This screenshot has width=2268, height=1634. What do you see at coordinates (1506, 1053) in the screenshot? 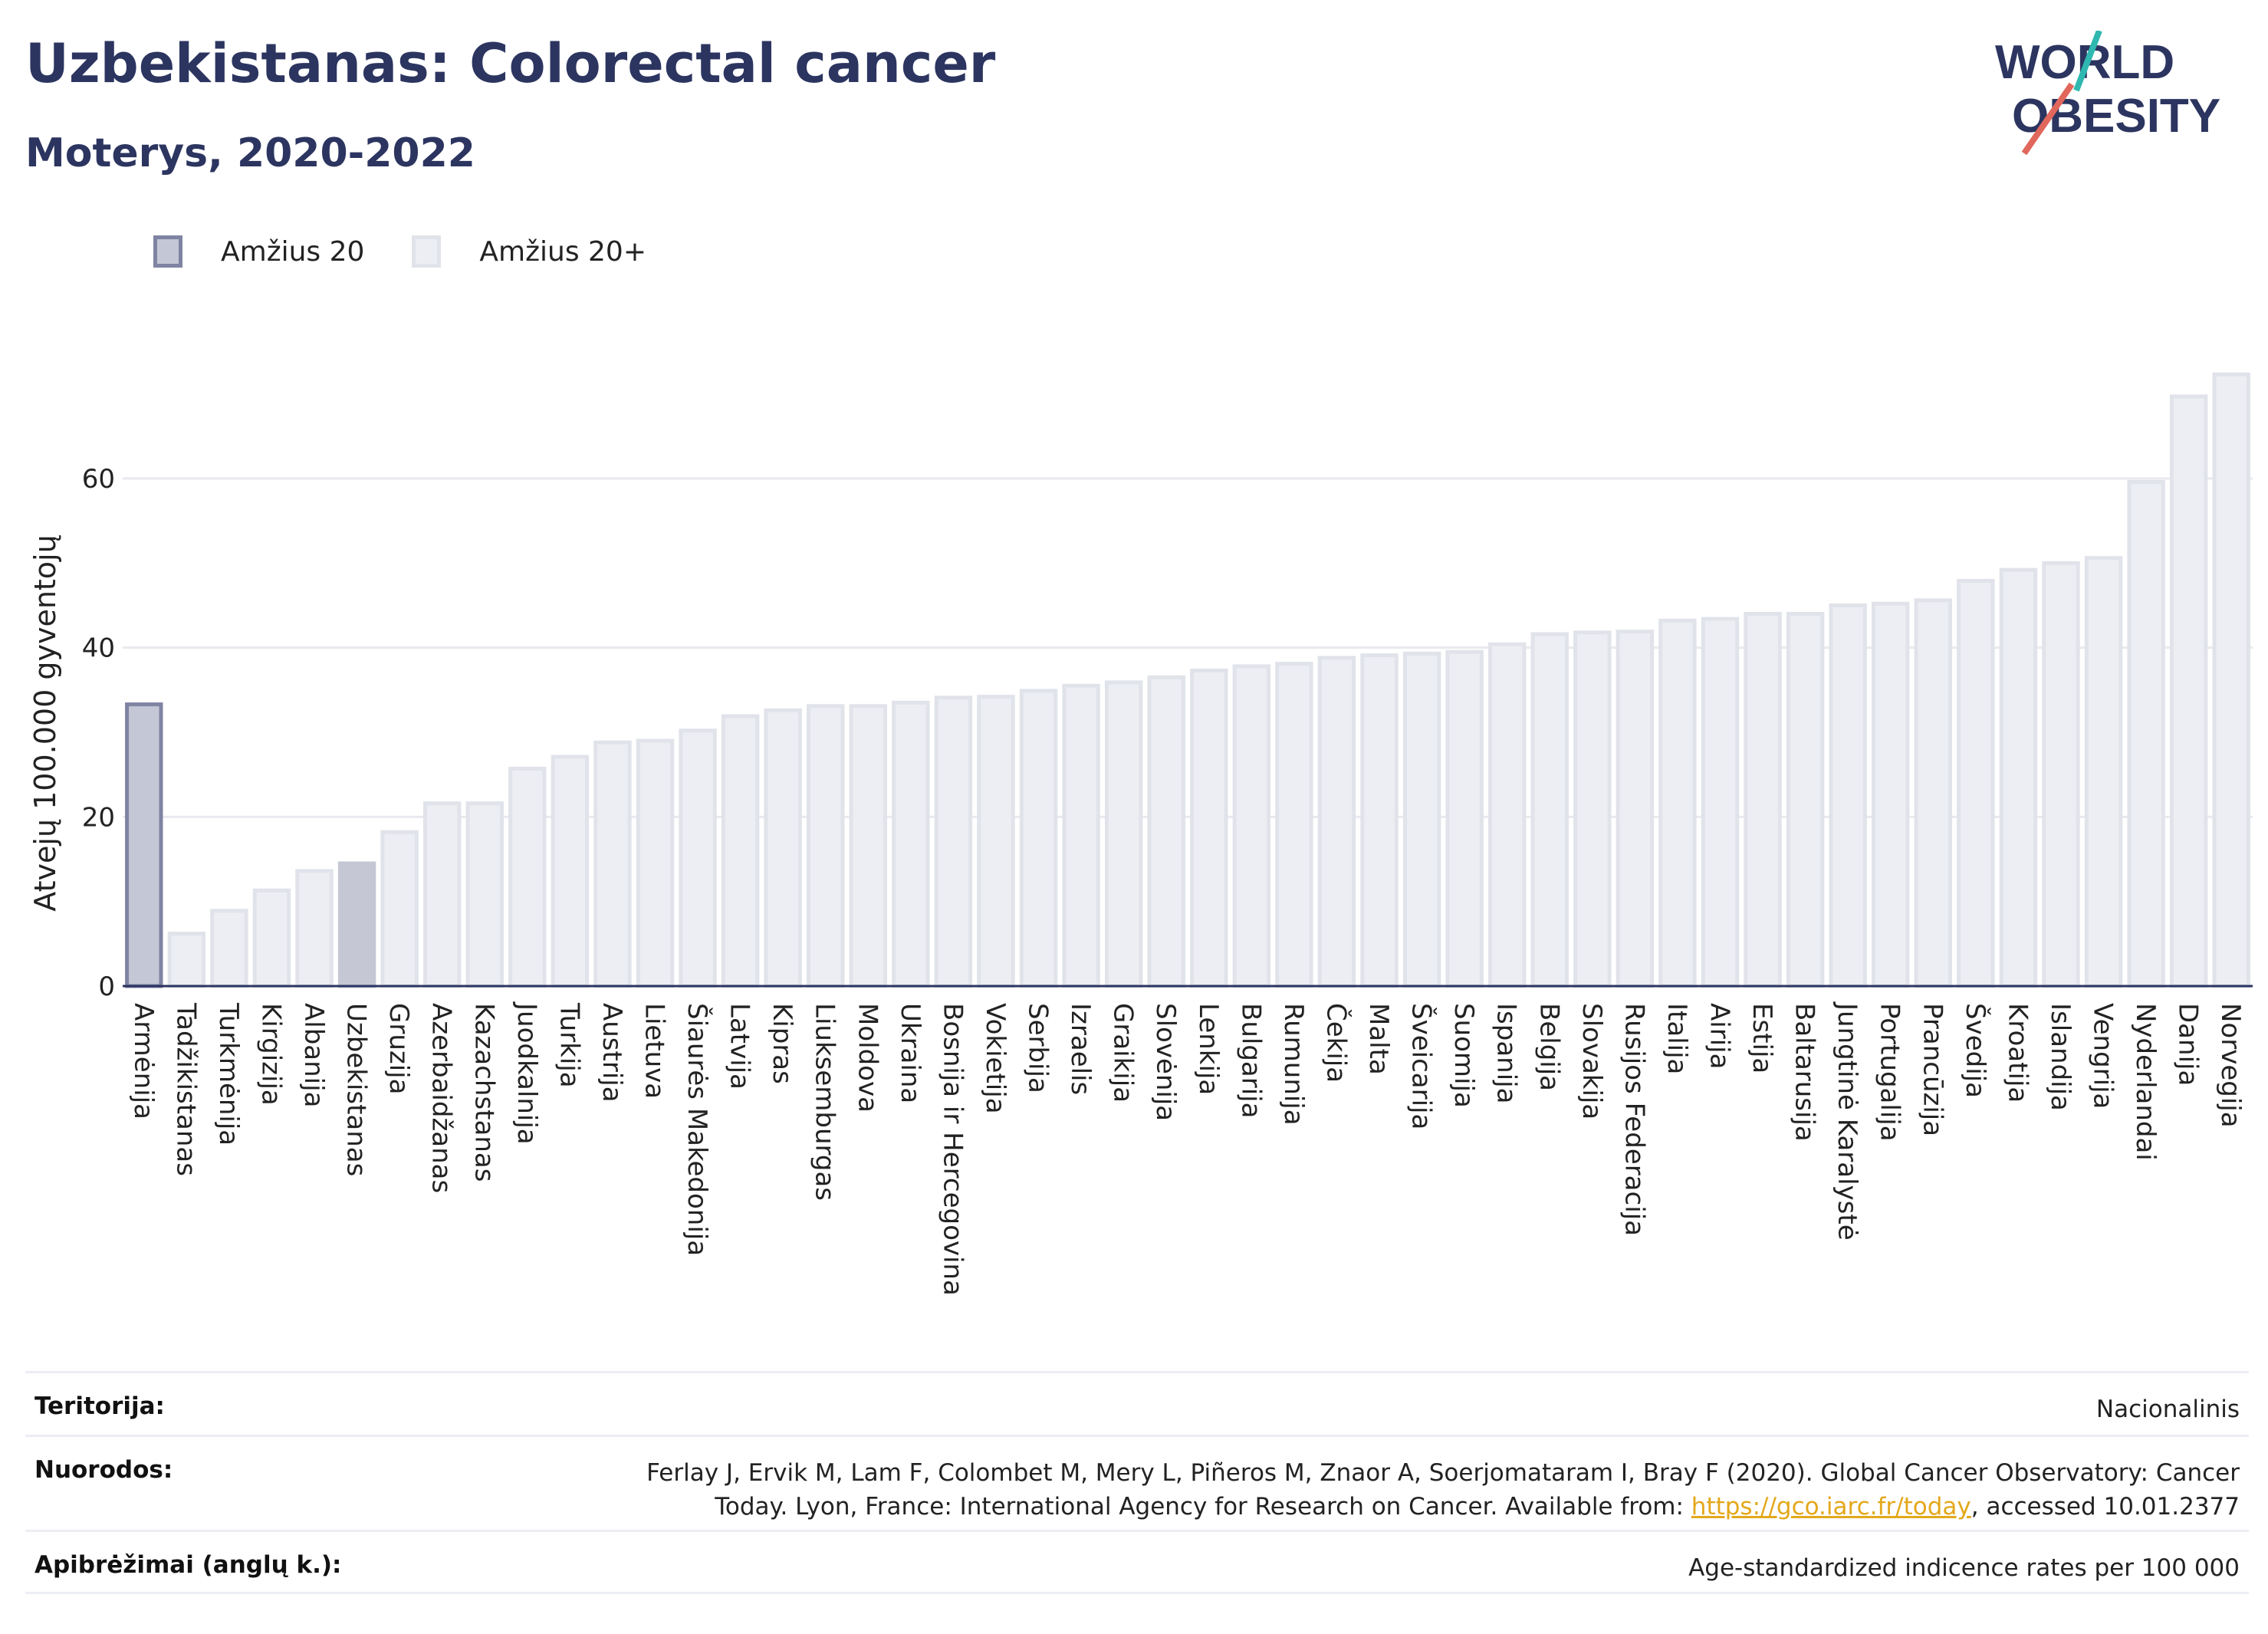
I see `x-tick-label: Ispanija` at bounding box center [1506, 1053].